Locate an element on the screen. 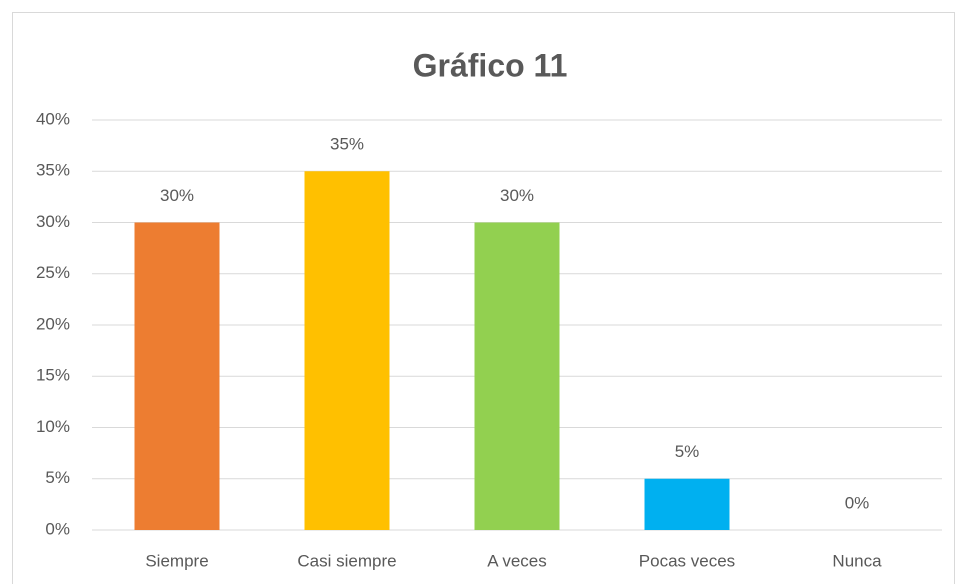  x-tick-label: A veces is located at coordinates (517, 560).